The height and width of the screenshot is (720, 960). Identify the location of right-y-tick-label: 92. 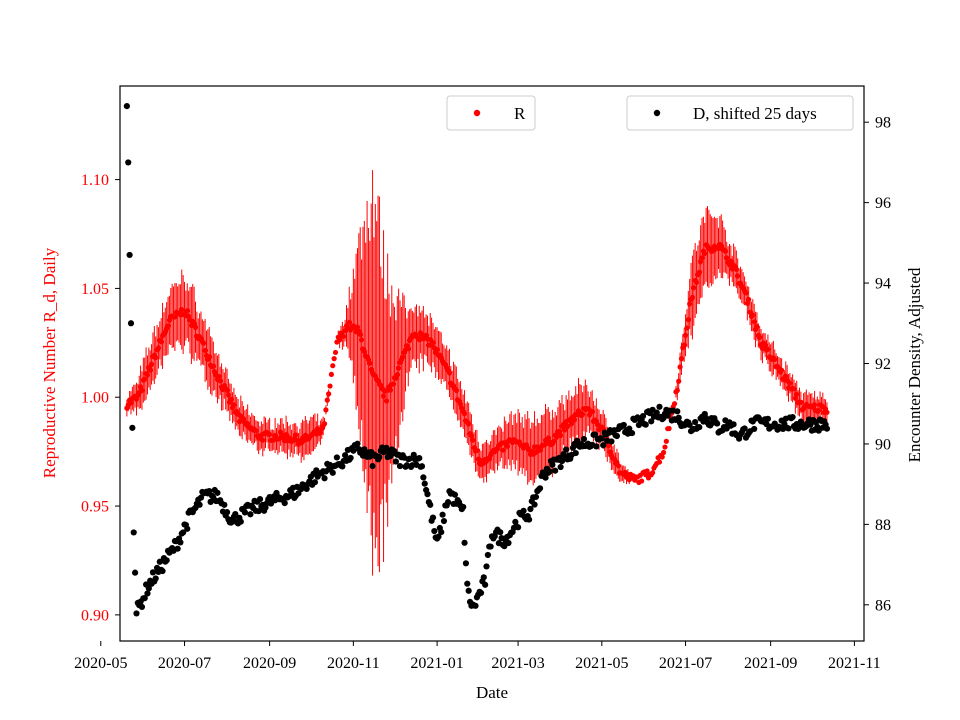
(883, 364).